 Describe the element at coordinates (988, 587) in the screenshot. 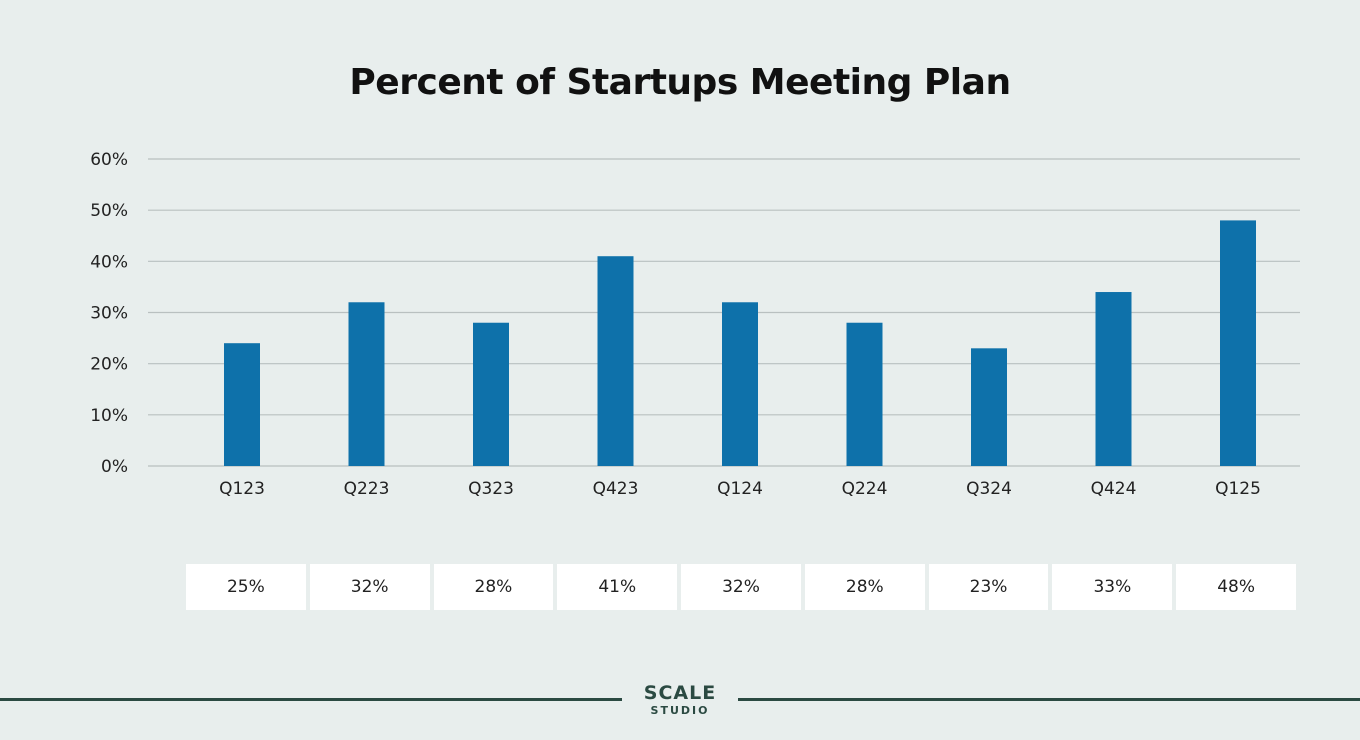

I see `value-cell: 23%` at that location.